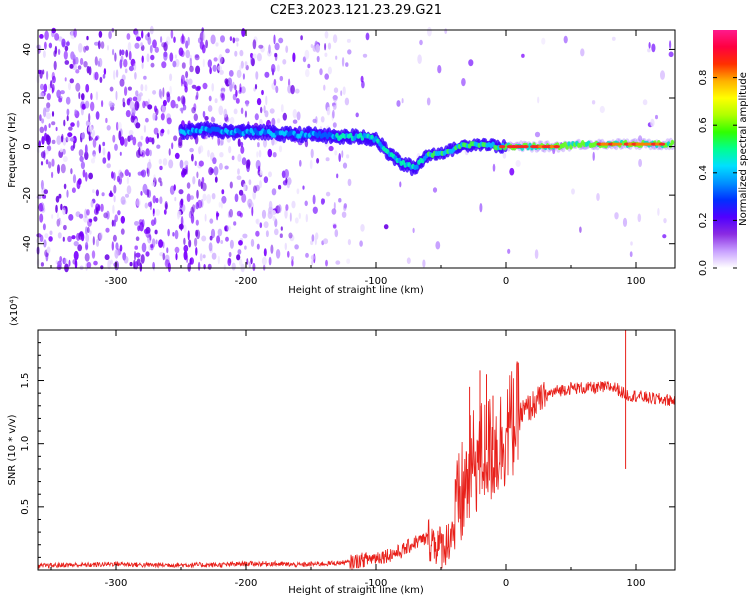  What do you see at coordinates (25, 381) in the screenshot?
I see `snr-y-tick-label: 1.5` at bounding box center [25, 381].